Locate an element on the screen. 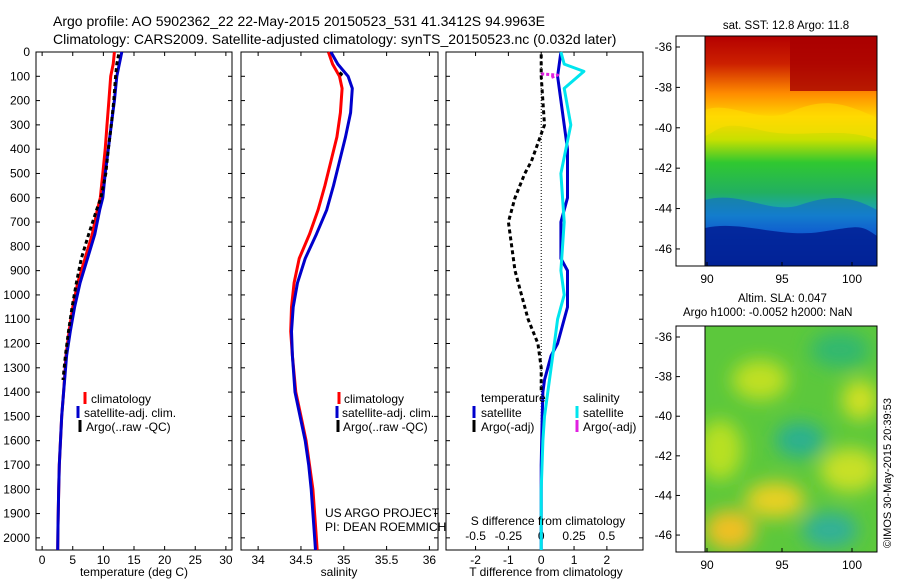 Image resolution: width=900 pixels, height=580 pixels. depth-tick-label: 100 is located at coordinates (20, 76).